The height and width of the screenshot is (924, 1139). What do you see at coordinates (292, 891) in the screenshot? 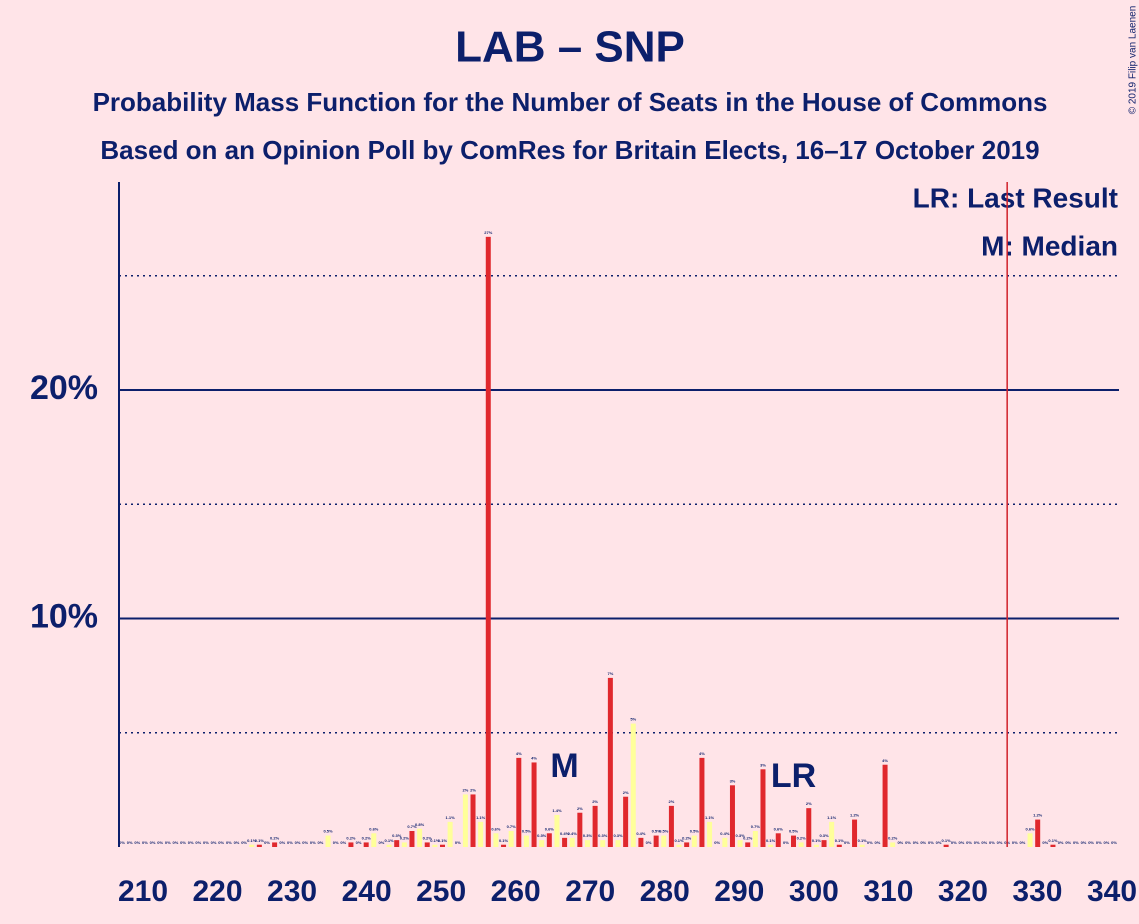
I see `x-tick-label: 230` at bounding box center [292, 891].